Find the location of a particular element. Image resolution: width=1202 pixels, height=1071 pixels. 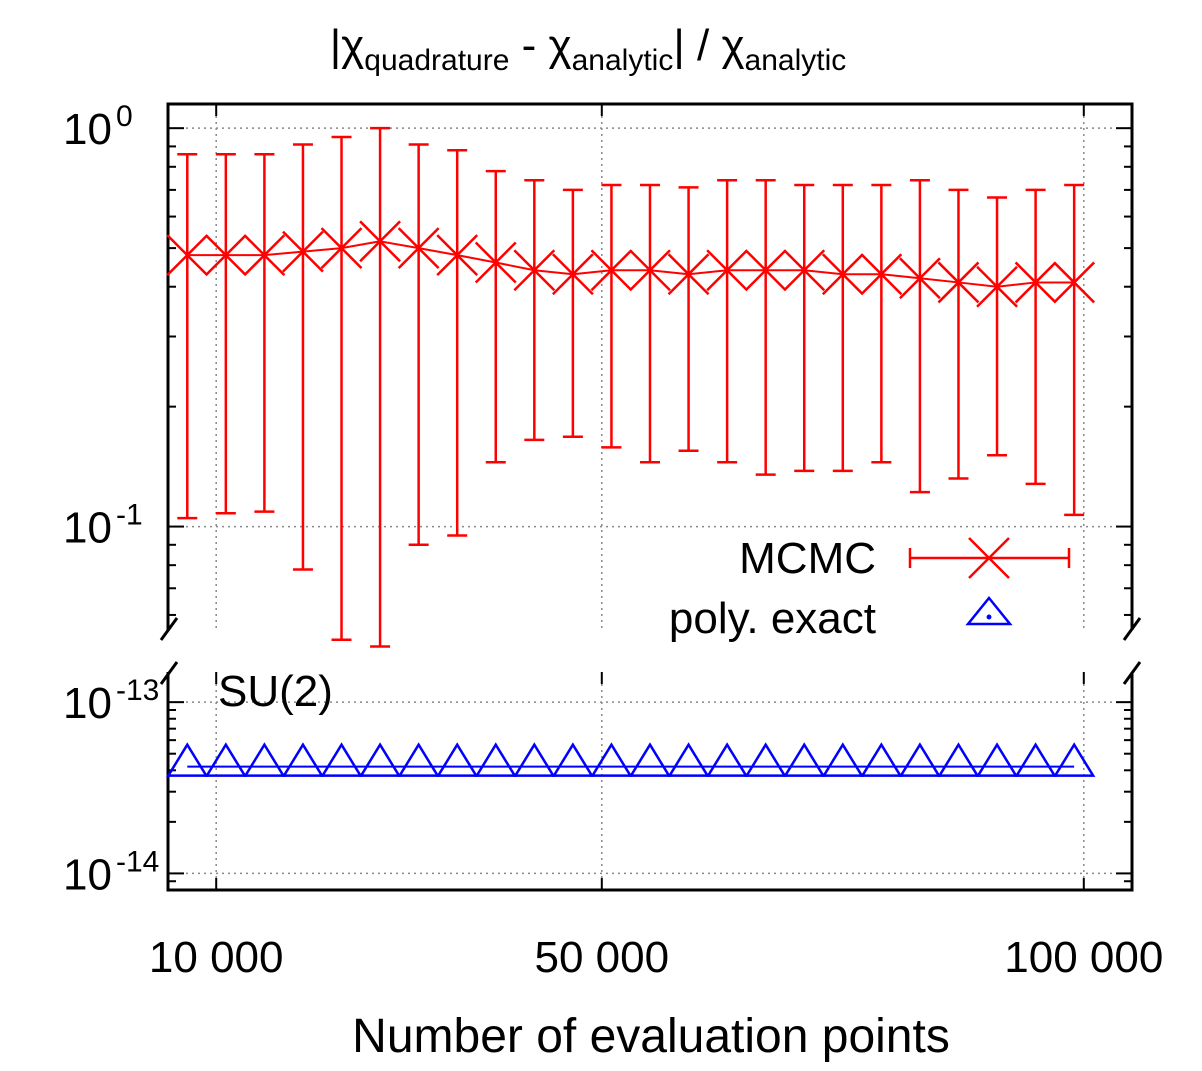

panel-annotation: SU(2) is located at coordinates (275, 691).